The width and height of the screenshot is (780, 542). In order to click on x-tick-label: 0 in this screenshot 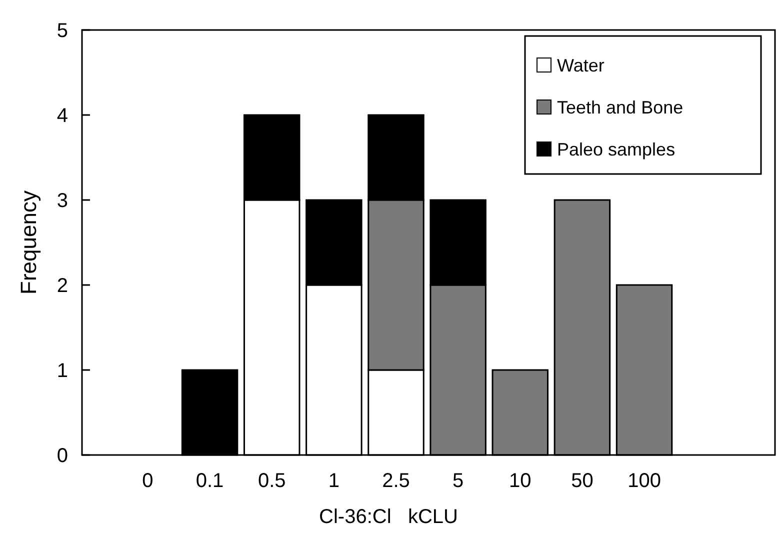, I will do `click(148, 481)`.